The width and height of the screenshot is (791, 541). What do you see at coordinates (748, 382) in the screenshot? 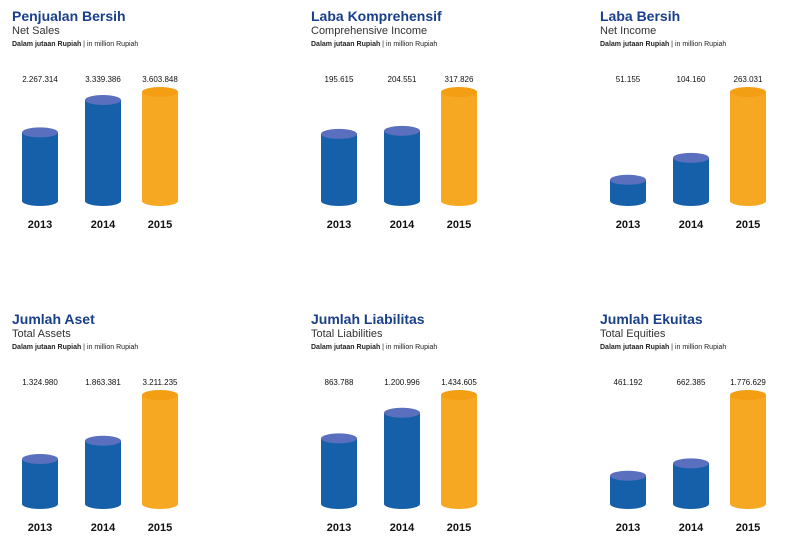
I see `value-label: 1.776.629` at bounding box center [748, 382].